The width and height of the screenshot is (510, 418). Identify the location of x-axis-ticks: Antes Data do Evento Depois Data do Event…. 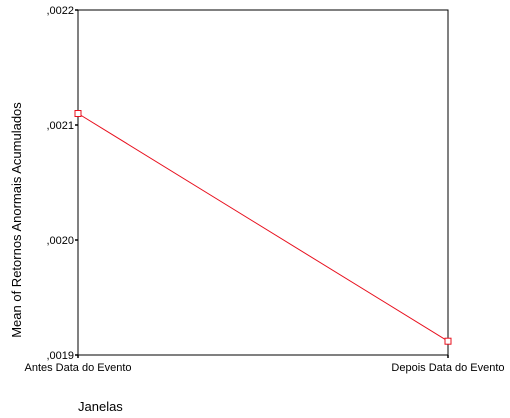
(264, 364).